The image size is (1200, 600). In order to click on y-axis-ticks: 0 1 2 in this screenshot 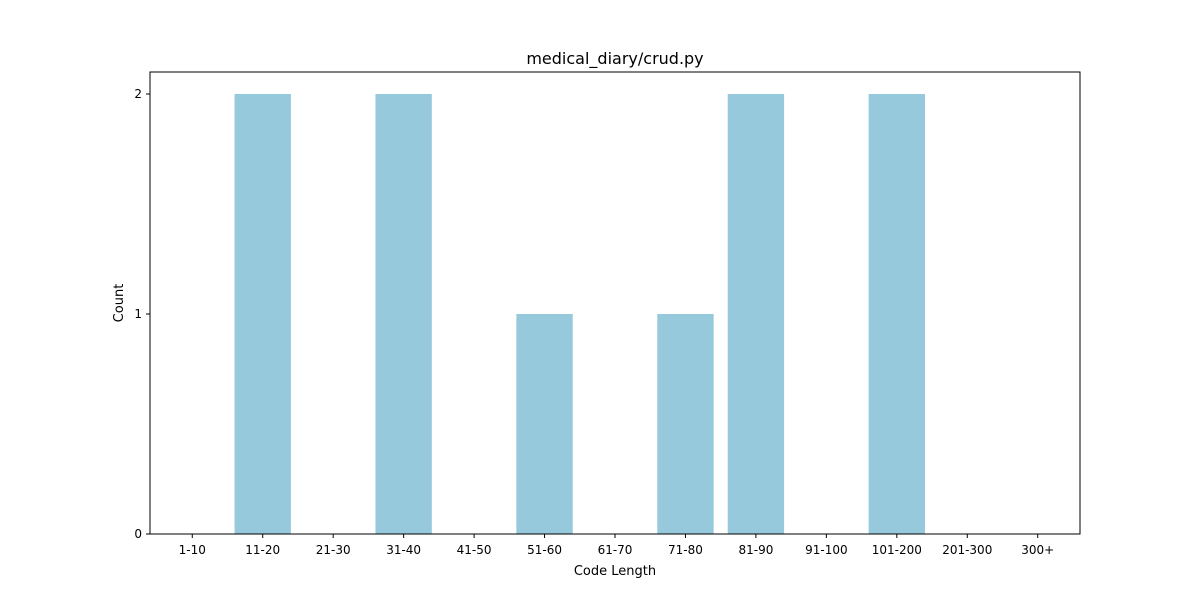, I will do `click(142, 314)`.